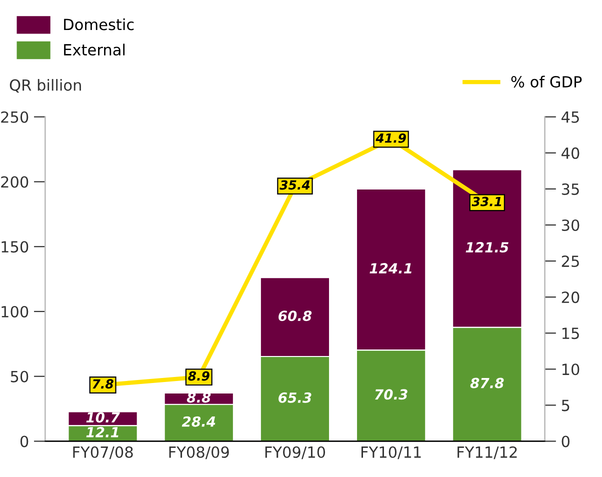  Describe the element at coordinates (571, 225) in the screenshot. I see `y2-tick-label: 30` at that location.